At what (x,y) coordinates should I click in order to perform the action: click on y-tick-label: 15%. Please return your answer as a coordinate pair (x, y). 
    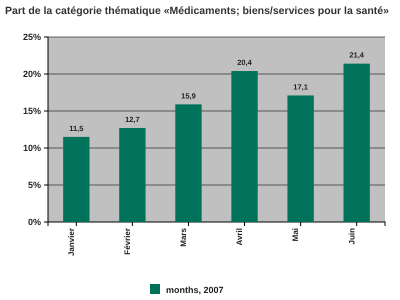
    Looking at the image, I should click on (31, 111).